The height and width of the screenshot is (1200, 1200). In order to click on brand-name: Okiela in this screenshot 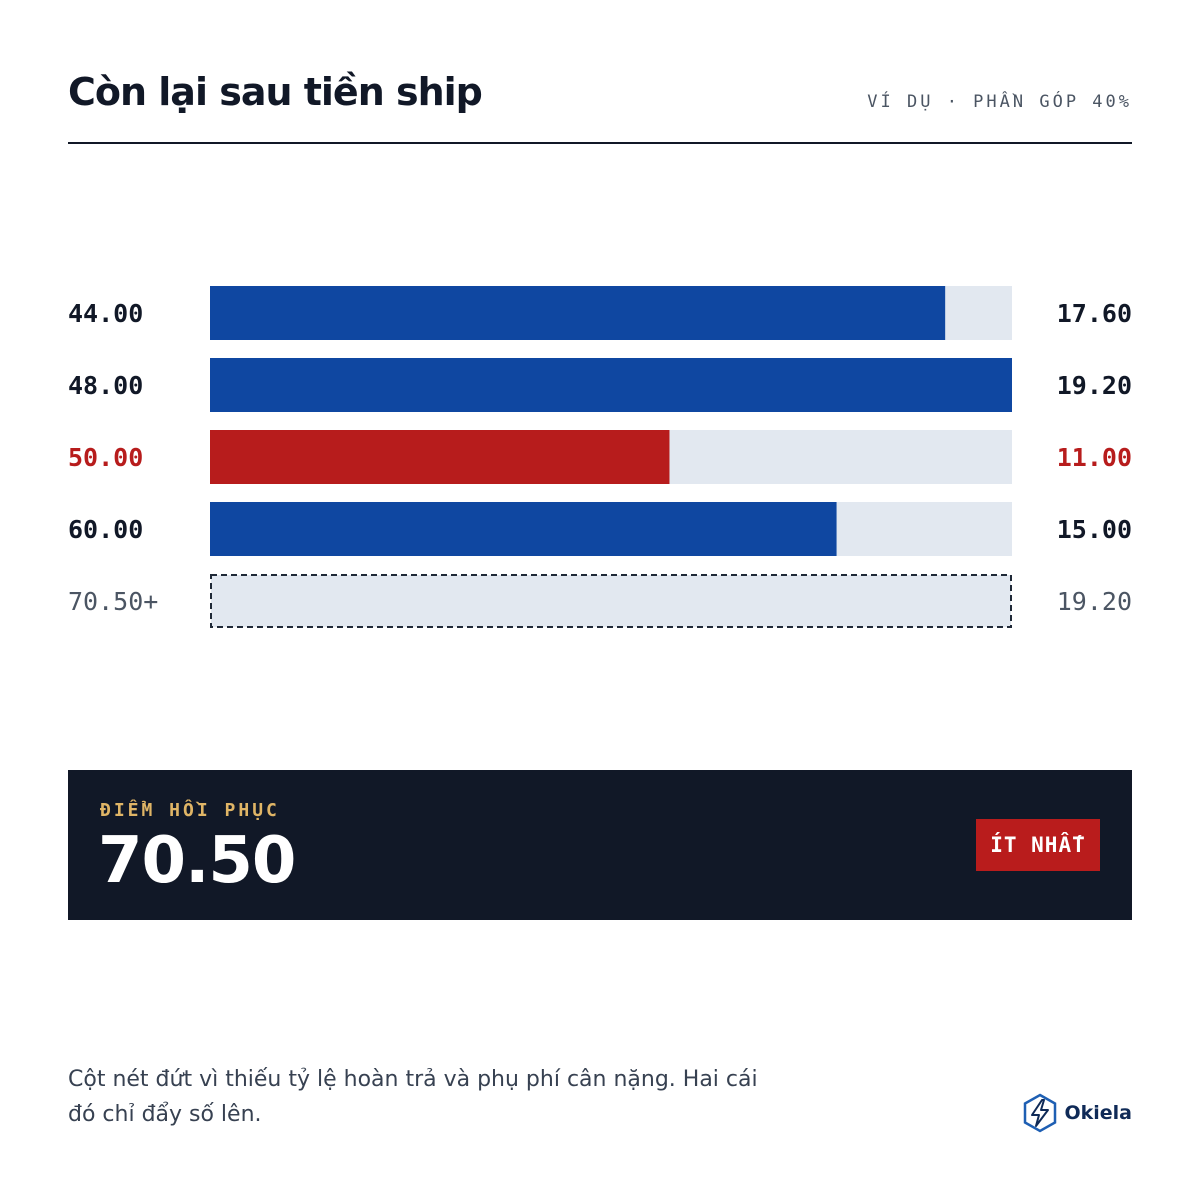, I will do `click(1098, 1113)`.